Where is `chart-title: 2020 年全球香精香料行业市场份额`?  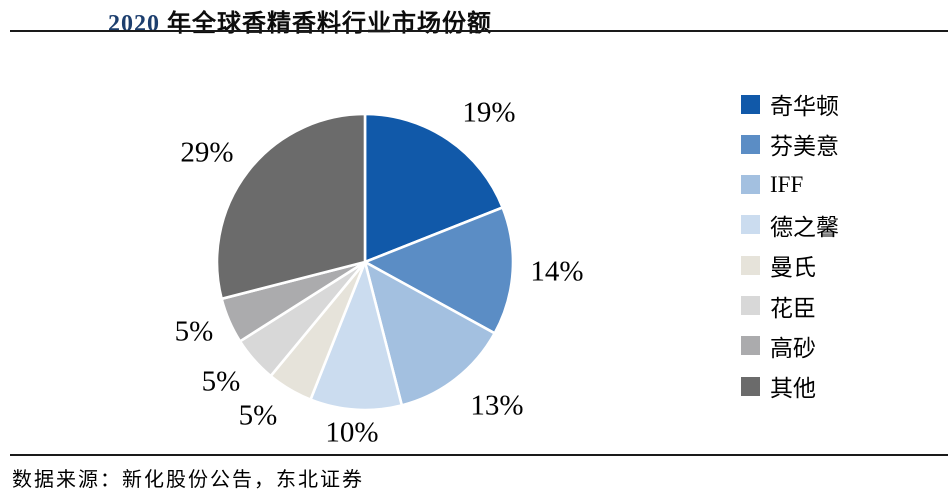 chart-title: 2020 年全球香精香料行业市场份额 is located at coordinates (300, 20).